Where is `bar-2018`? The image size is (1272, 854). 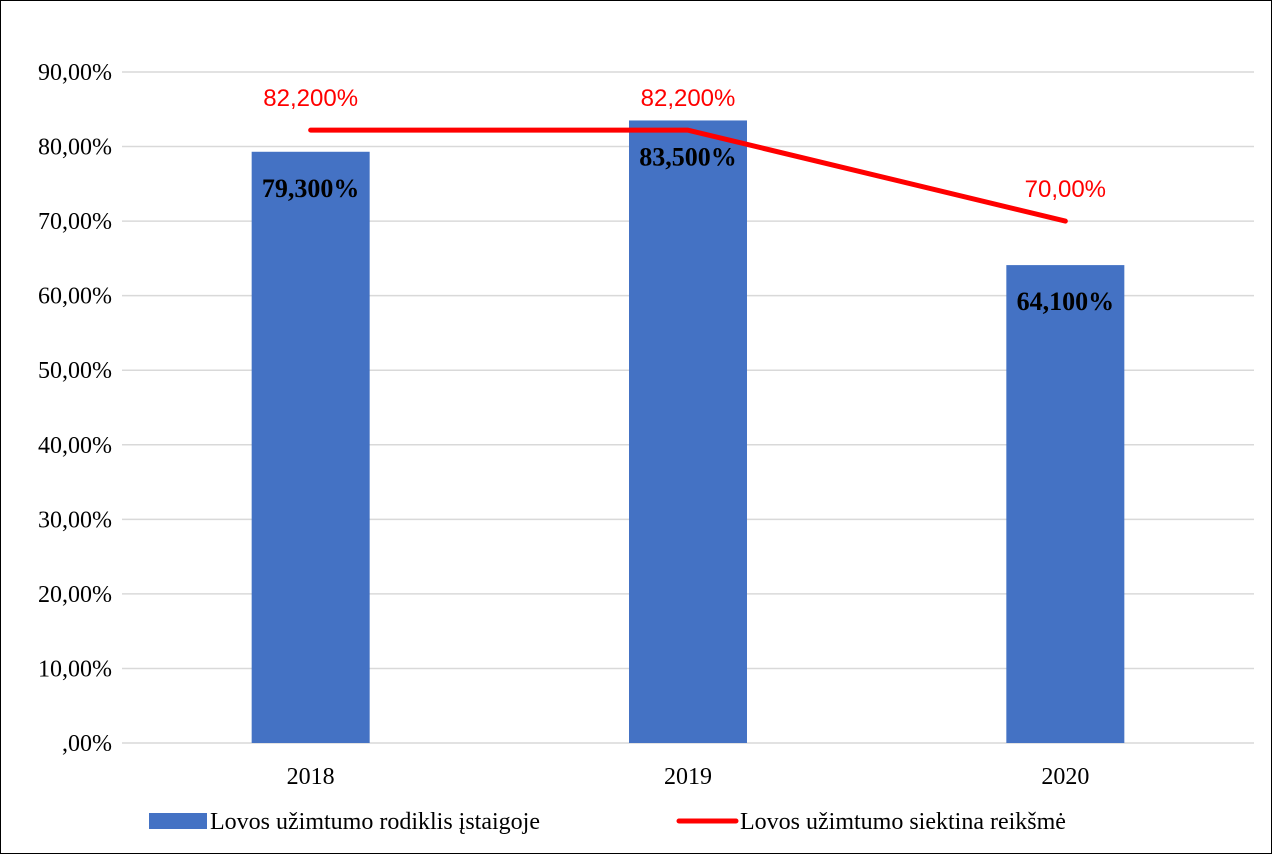 bar-2018 is located at coordinates (311, 447).